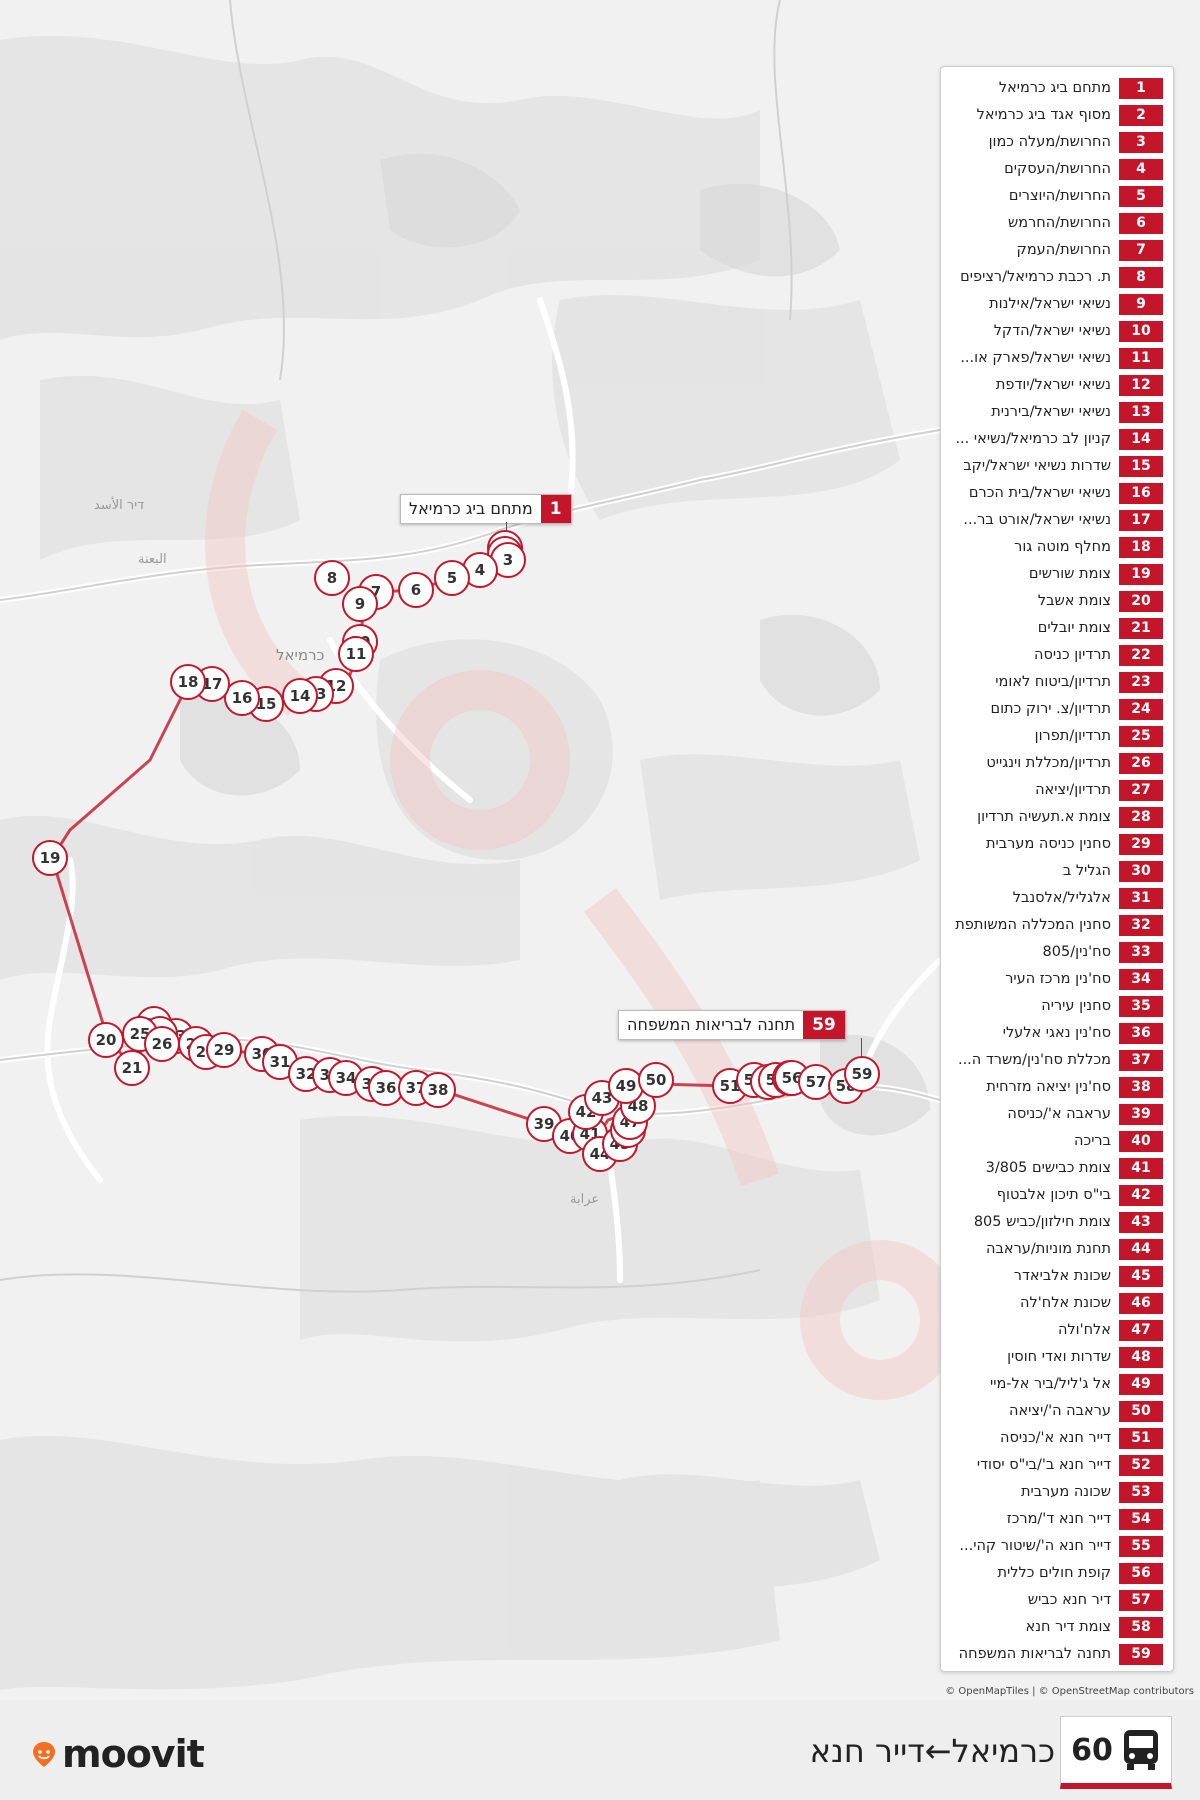 This screenshot has width=1200, height=1800. What do you see at coordinates (332, 578) in the screenshot?
I see `stop-marker: 8` at bounding box center [332, 578].